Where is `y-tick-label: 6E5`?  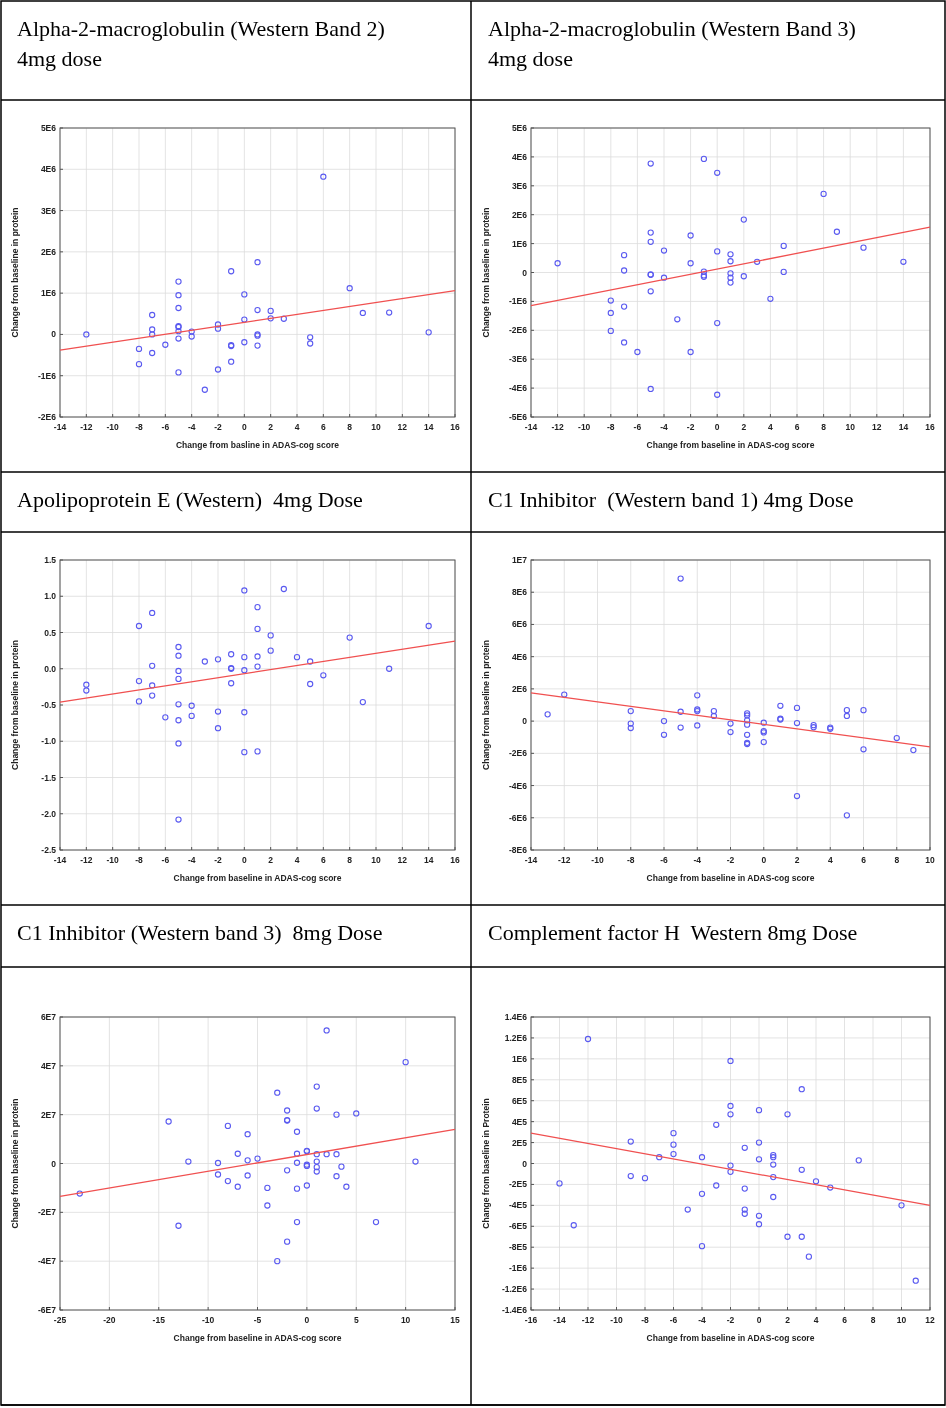
y-tick-label: 6E5 is located at coordinates (519, 1100).